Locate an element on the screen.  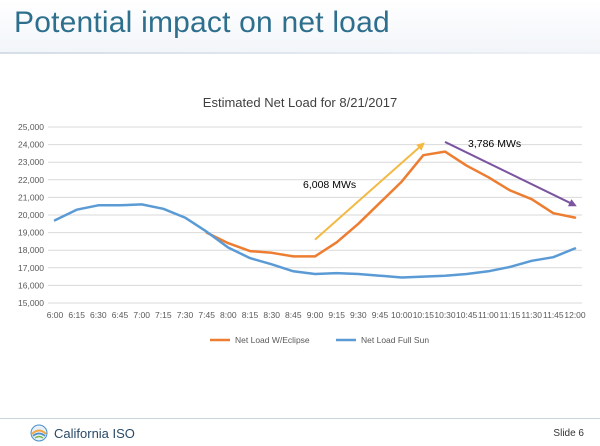
y-tick-label: 19,000 is located at coordinates (31, 233).